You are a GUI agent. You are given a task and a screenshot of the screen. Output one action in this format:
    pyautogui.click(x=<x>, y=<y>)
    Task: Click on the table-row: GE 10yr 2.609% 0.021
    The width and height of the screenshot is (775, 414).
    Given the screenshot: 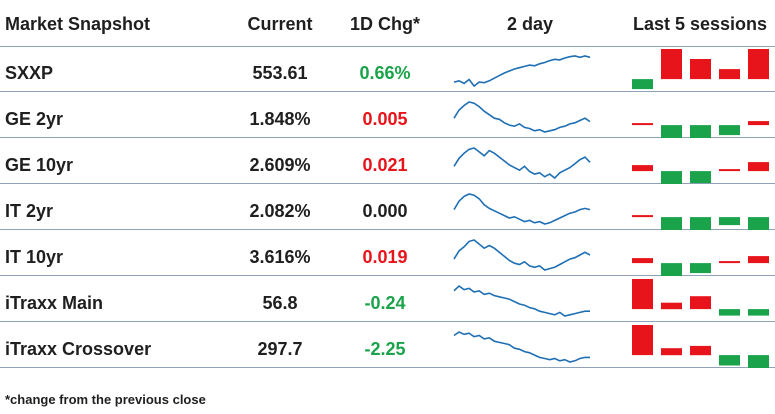 What is the action you would take?
    pyautogui.click(x=387, y=161)
    